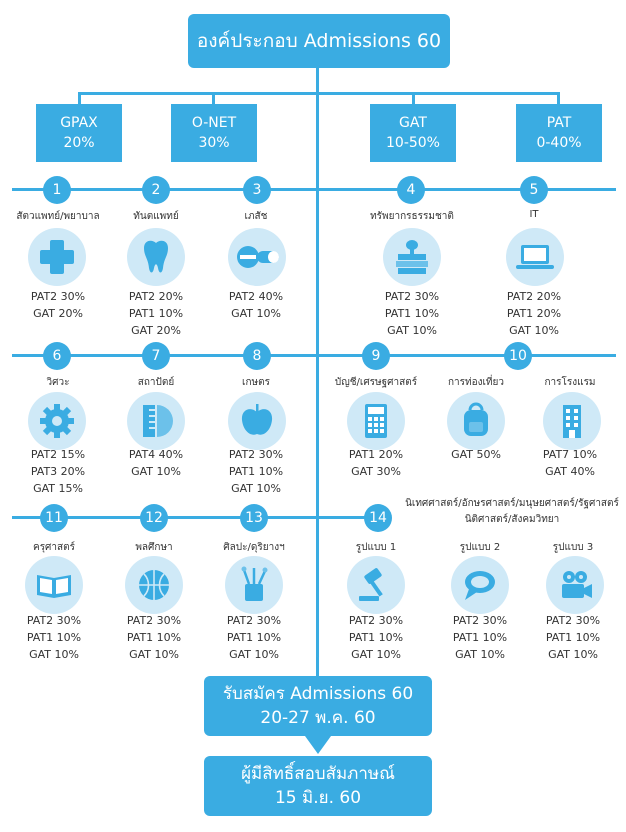 This screenshot has height=832, width=626. I want to click on component-onet: O-NET 30%, so click(214, 133).